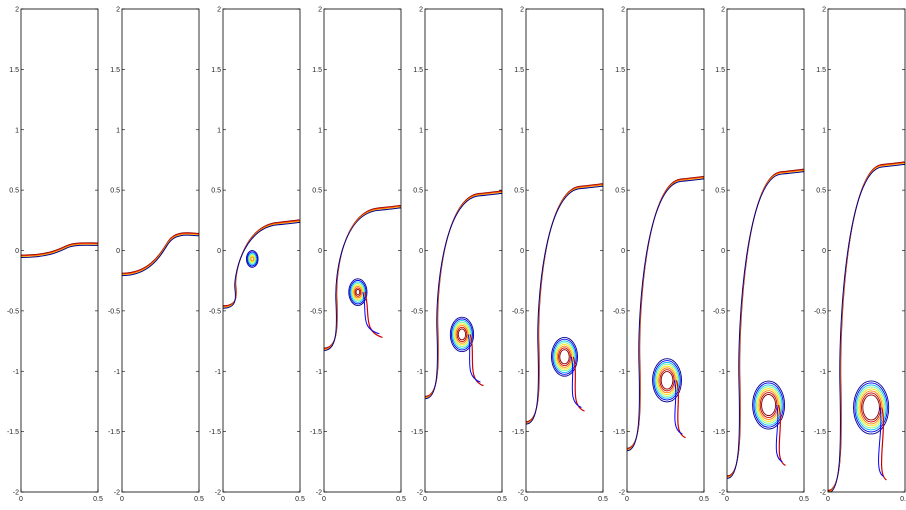  I want to click on panel-6: 21.510.50-0.5-1-1.5-20 0.5, so click(560, 255).